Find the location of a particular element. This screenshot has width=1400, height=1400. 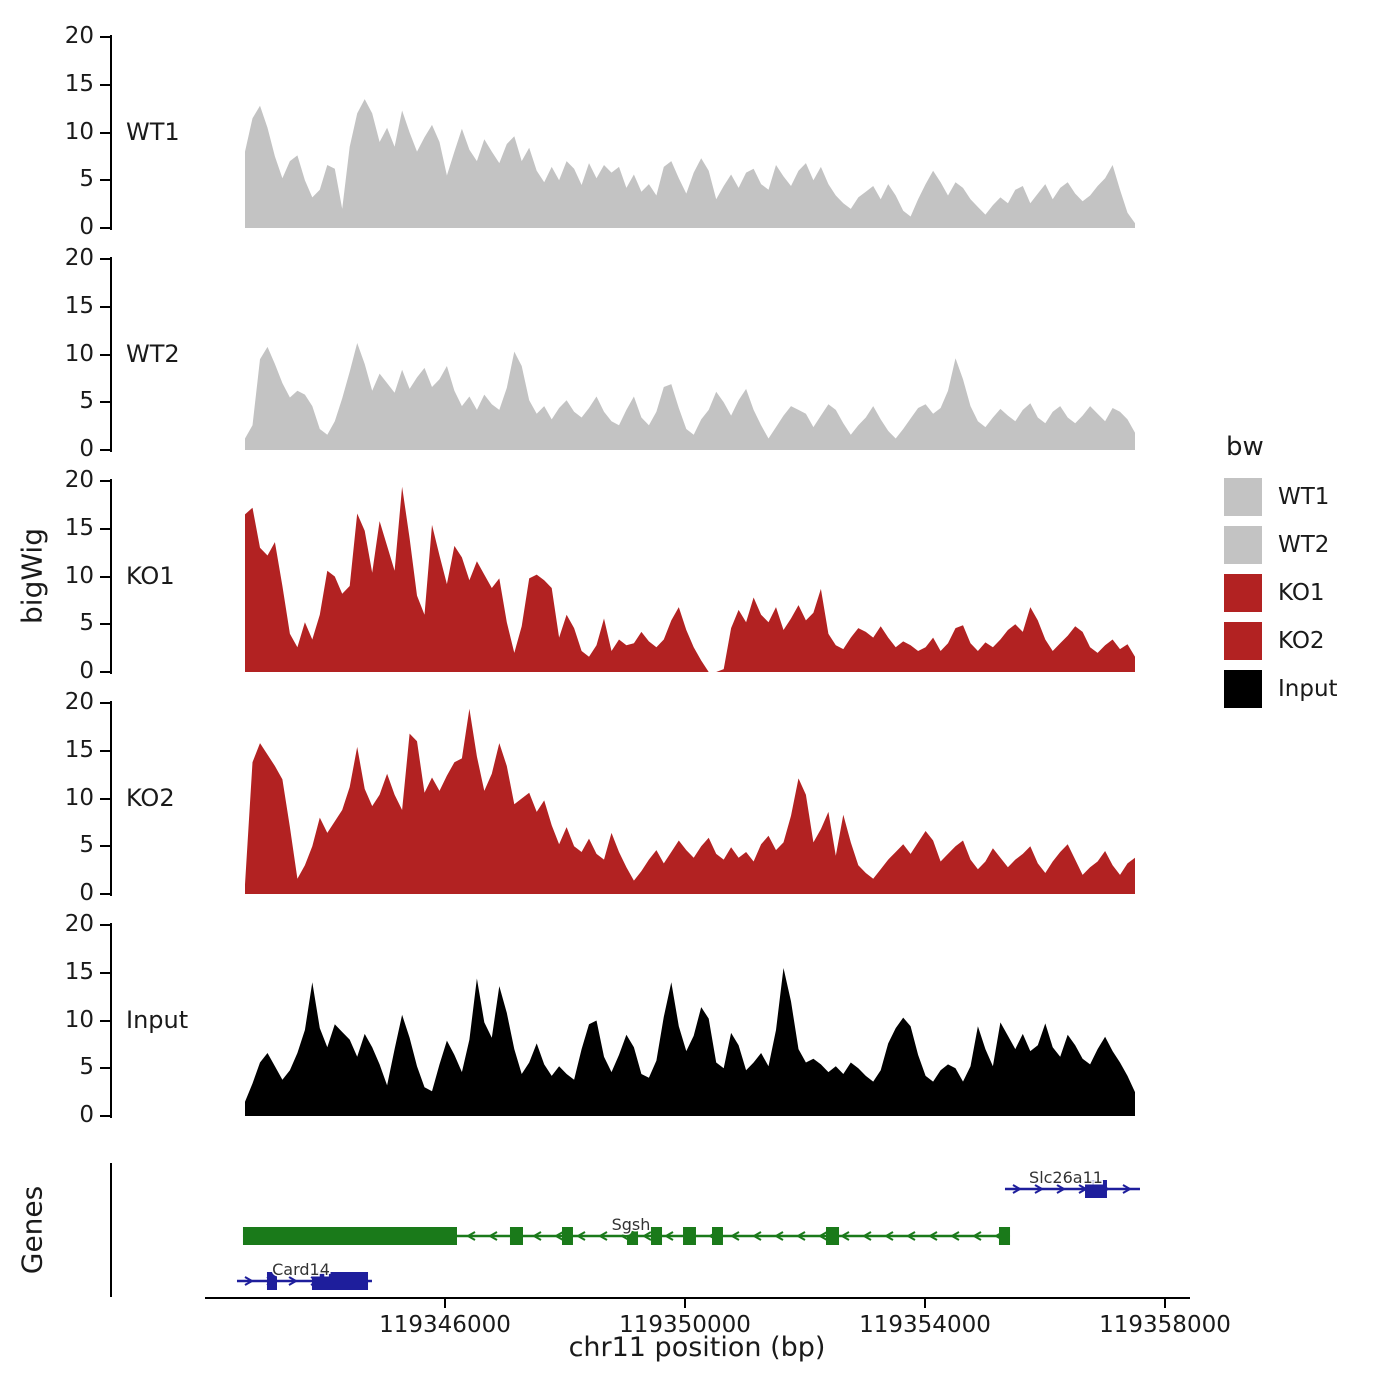

gene-label-Sgsh: Sgsh is located at coordinates (631, 1224).